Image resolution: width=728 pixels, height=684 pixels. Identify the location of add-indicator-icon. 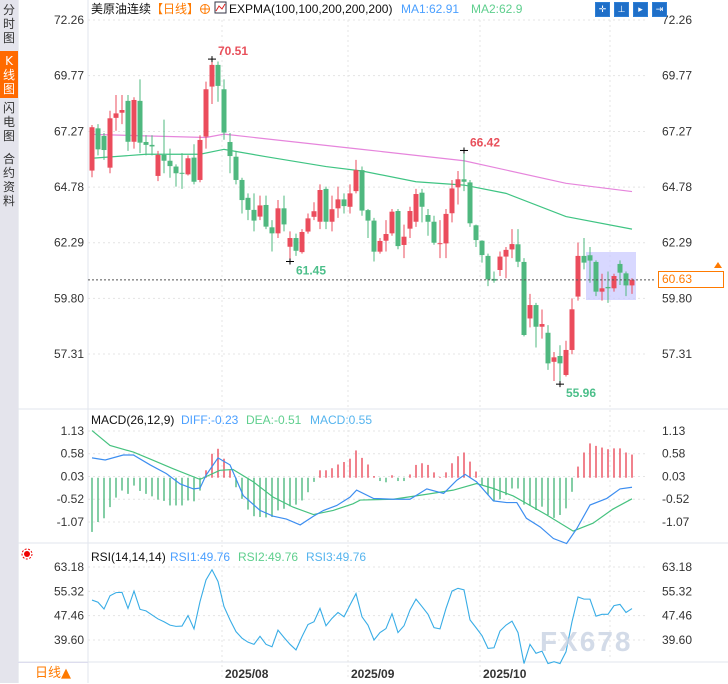
(205, 9).